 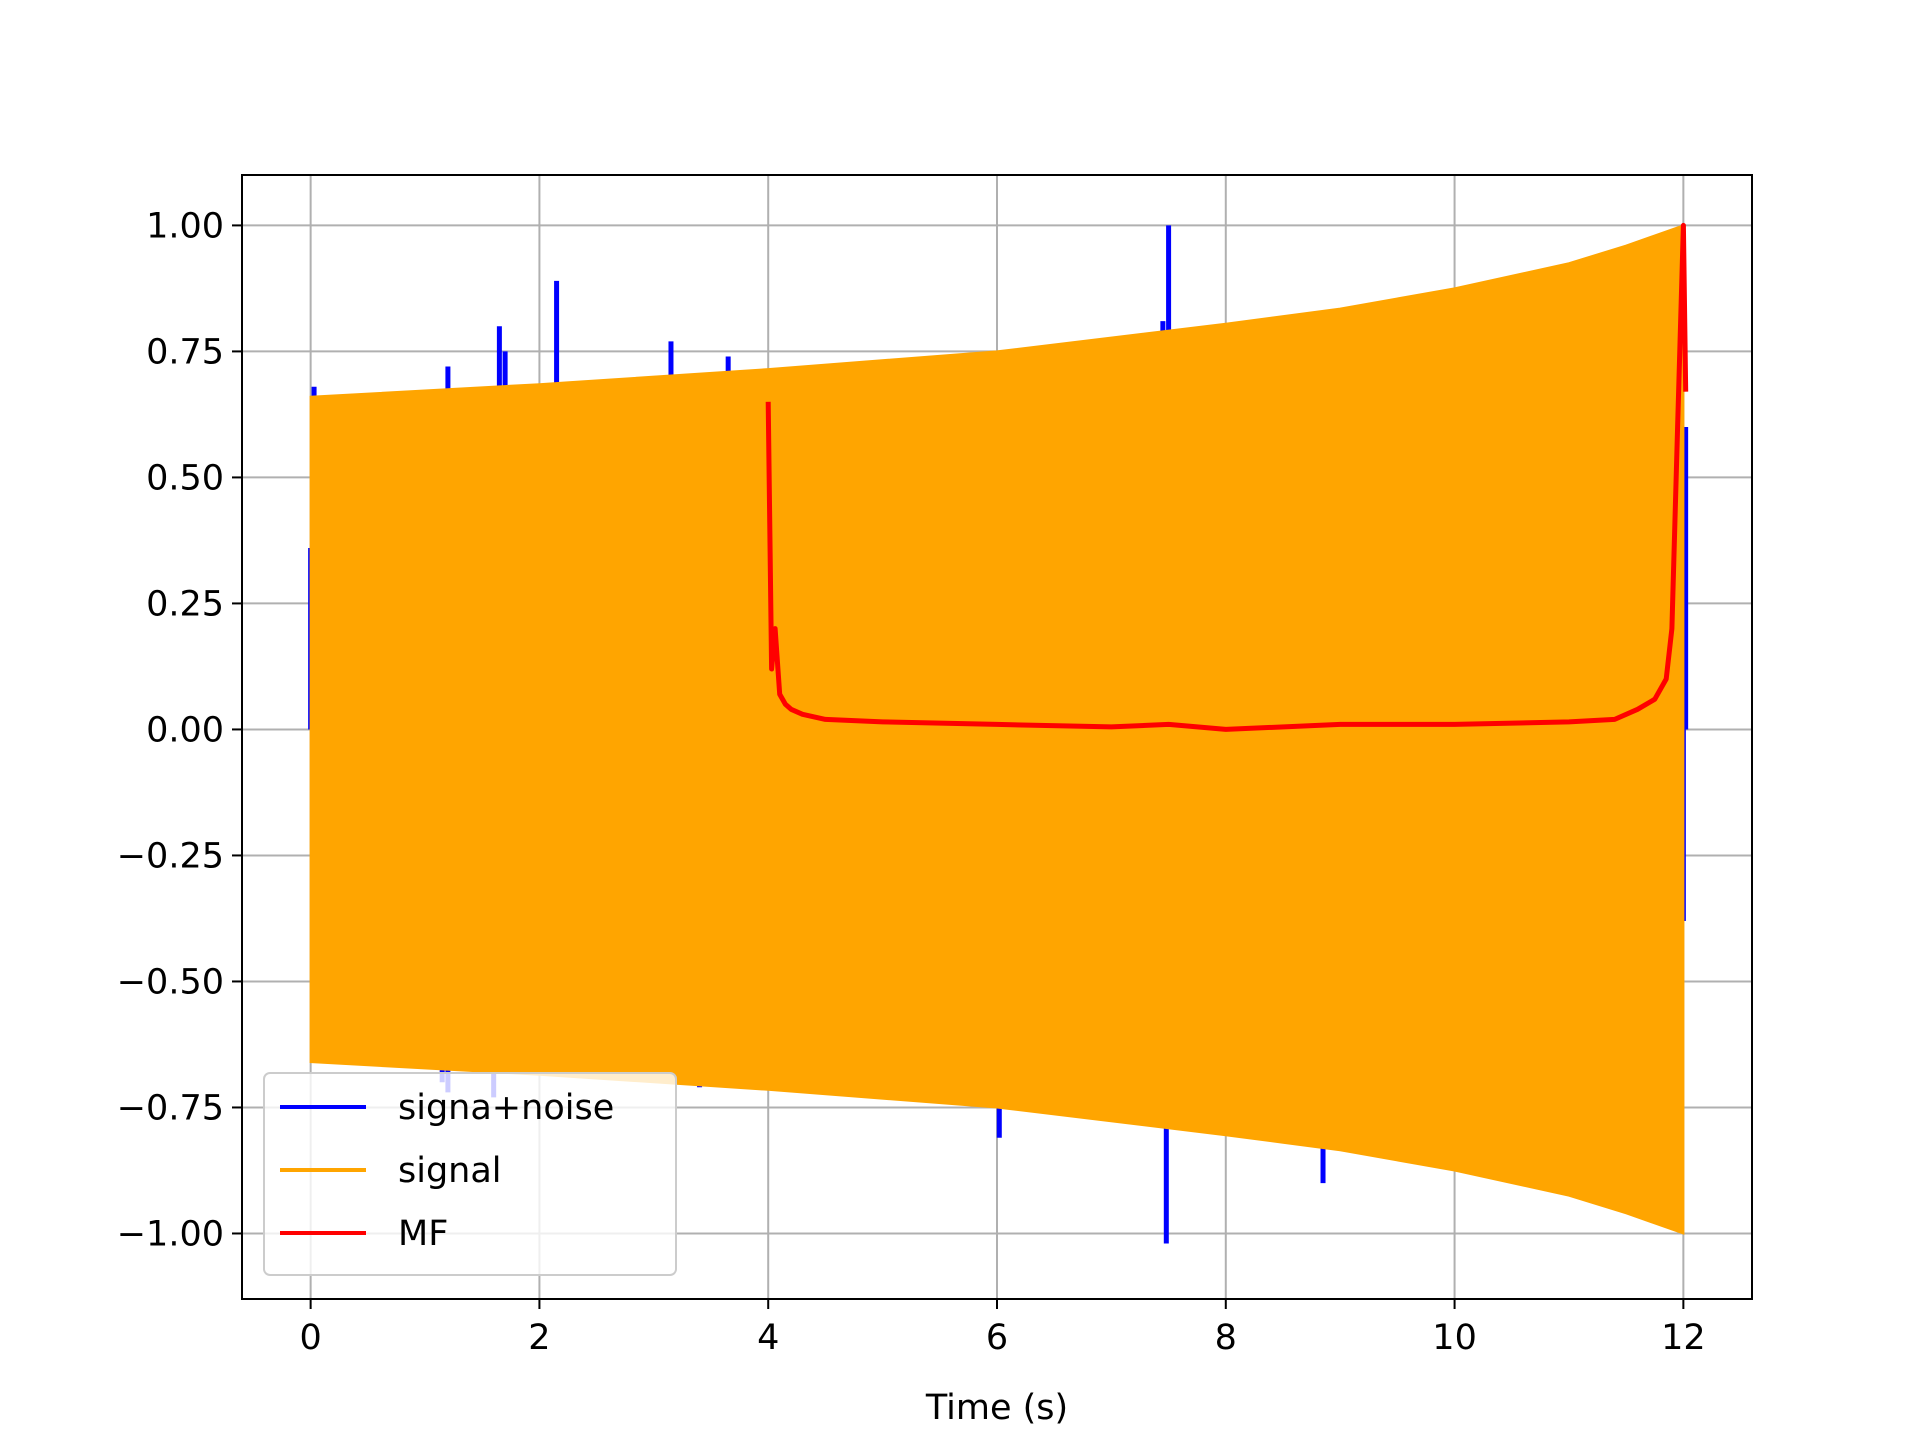 What do you see at coordinates (310, 1338) in the screenshot?
I see `x-tick-label: 0` at bounding box center [310, 1338].